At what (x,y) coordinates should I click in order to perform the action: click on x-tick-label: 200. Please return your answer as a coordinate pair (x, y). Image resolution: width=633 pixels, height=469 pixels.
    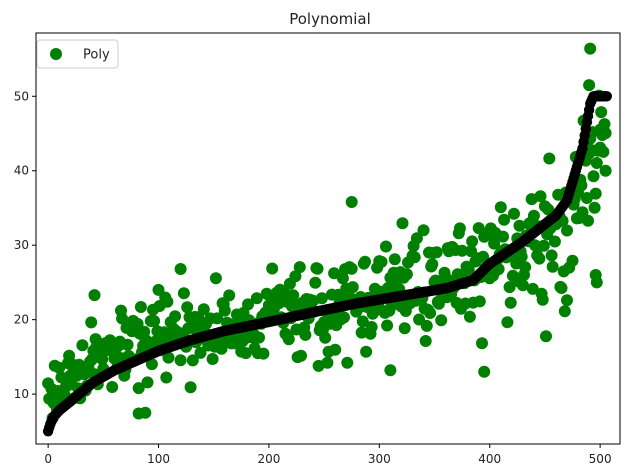
    Looking at the image, I should click on (268, 459).